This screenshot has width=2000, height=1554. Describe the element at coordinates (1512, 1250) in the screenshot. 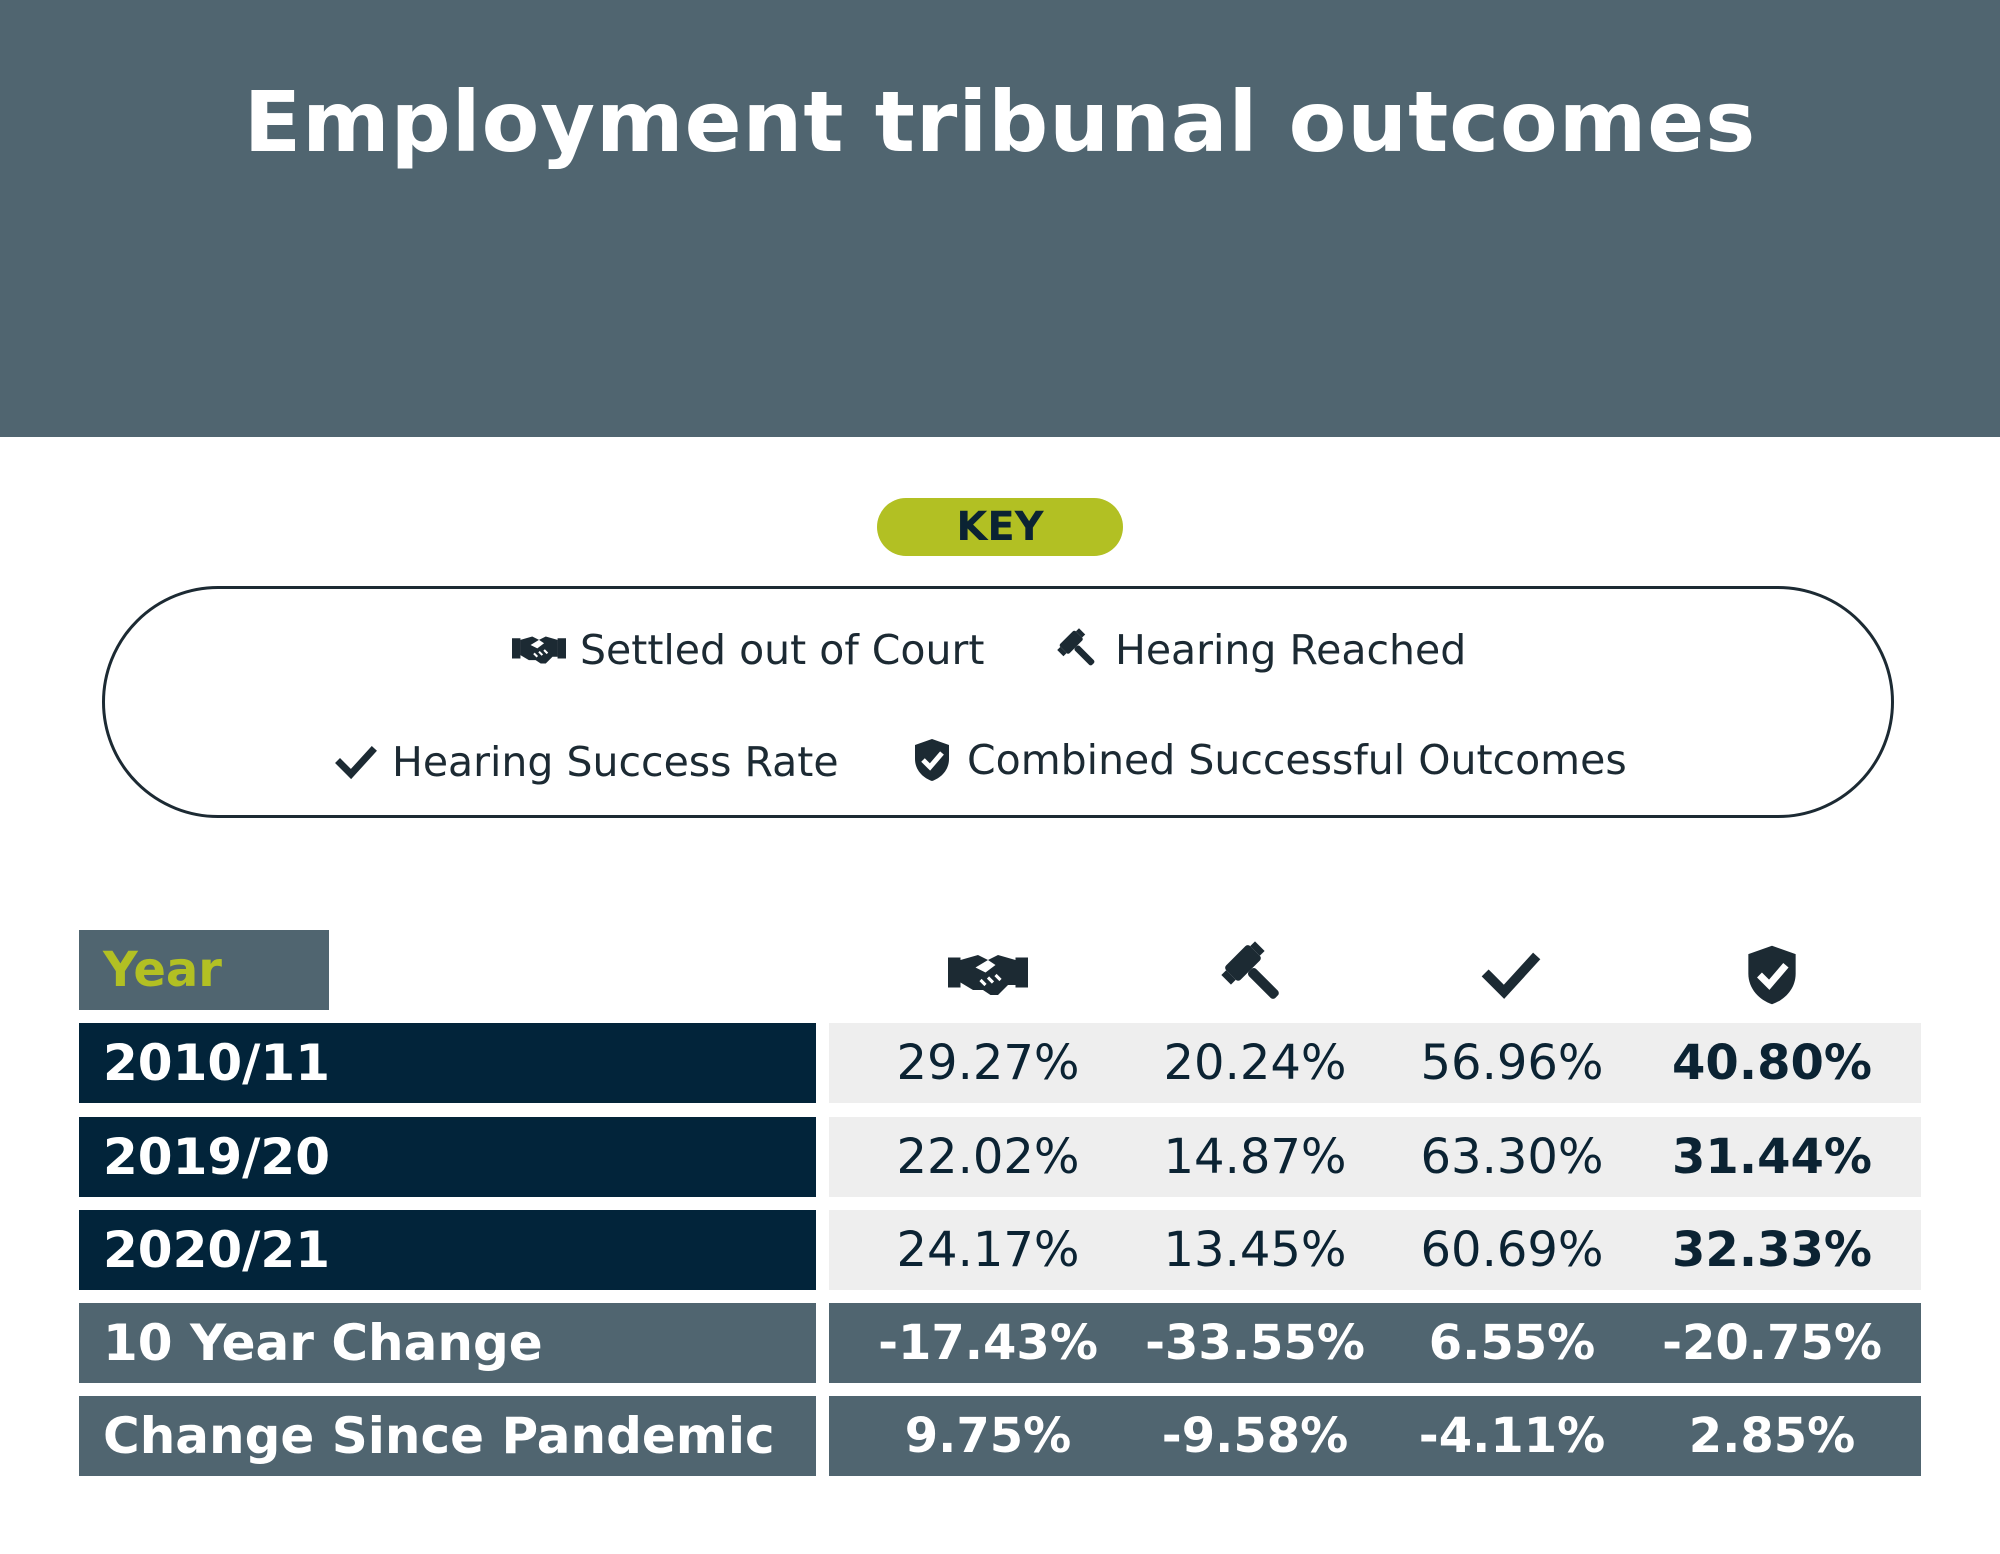

I see `table-cell: 60.69%` at that location.